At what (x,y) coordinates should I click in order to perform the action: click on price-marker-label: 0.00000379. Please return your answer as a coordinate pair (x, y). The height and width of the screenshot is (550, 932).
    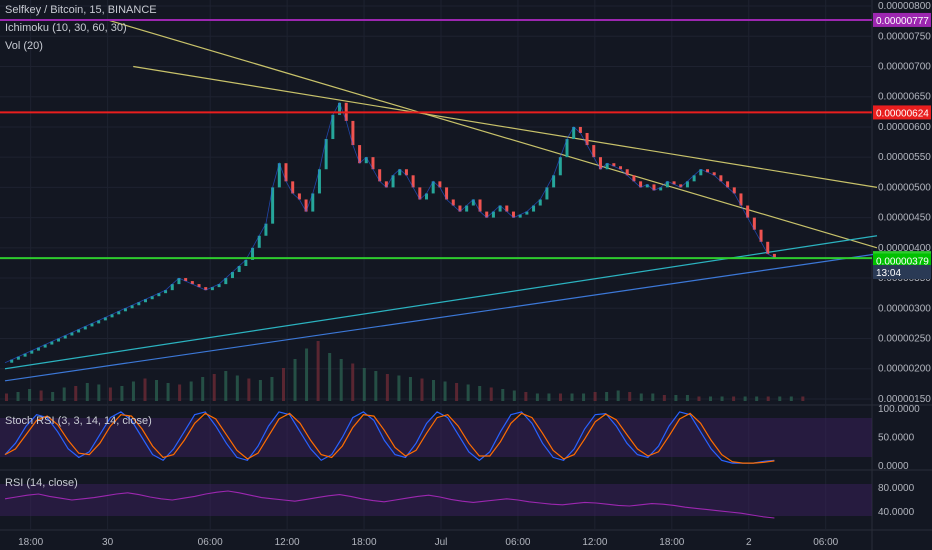
    Looking at the image, I should click on (902, 262).